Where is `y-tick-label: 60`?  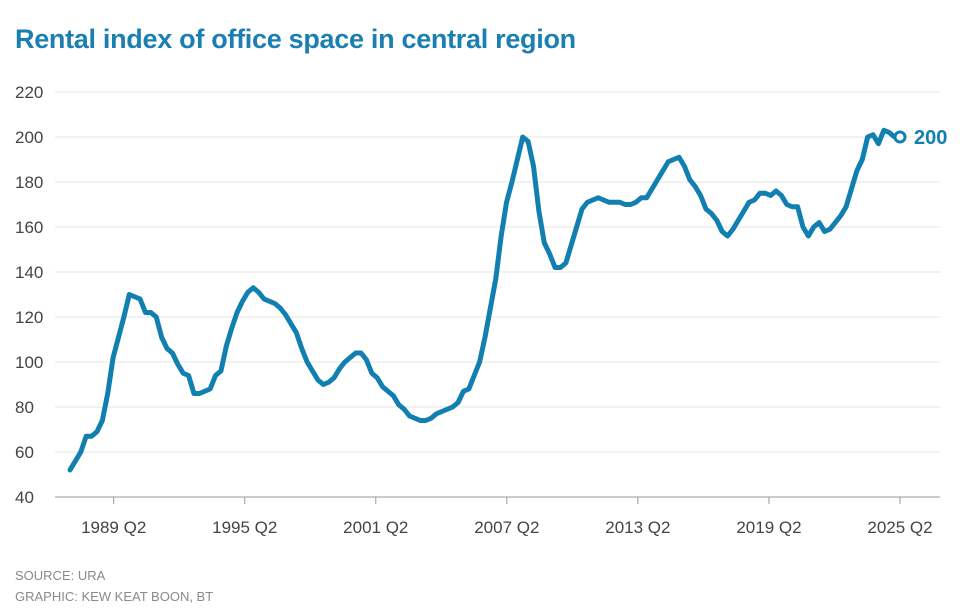
y-tick-label: 60 is located at coordinates (24, 452).